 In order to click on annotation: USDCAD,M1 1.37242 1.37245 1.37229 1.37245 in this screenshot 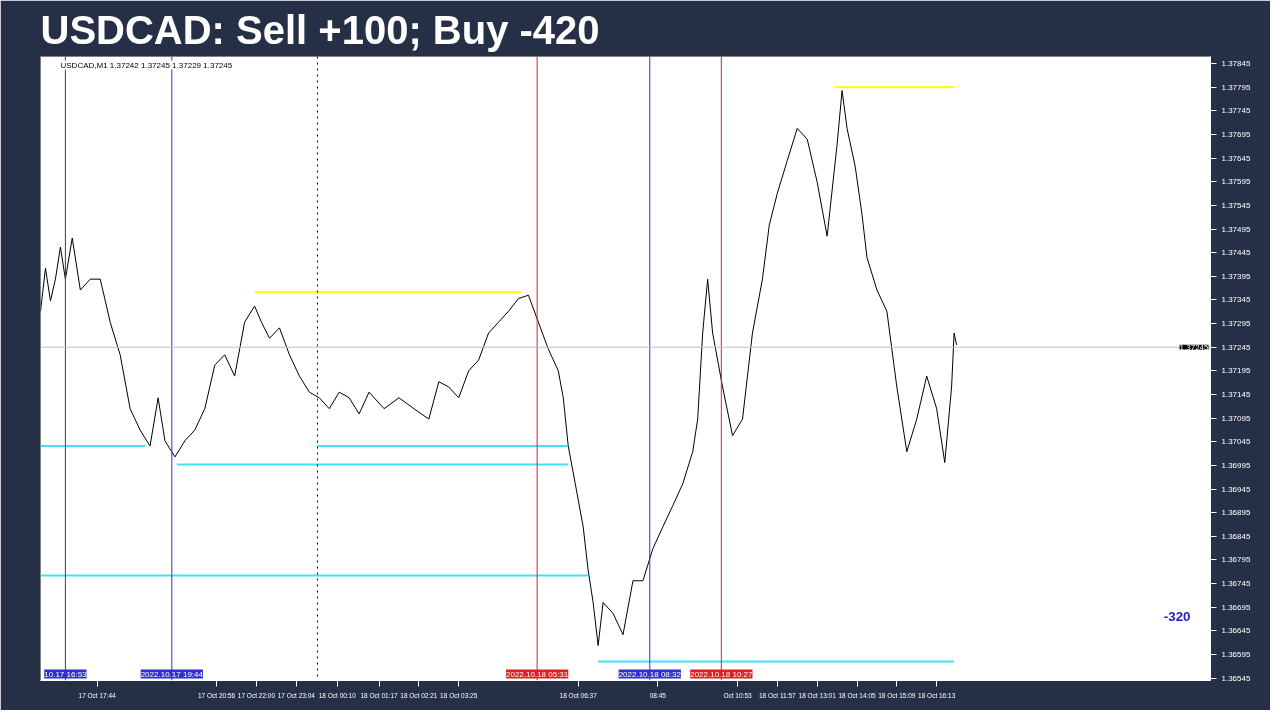, I will do `click(146, 65)`.